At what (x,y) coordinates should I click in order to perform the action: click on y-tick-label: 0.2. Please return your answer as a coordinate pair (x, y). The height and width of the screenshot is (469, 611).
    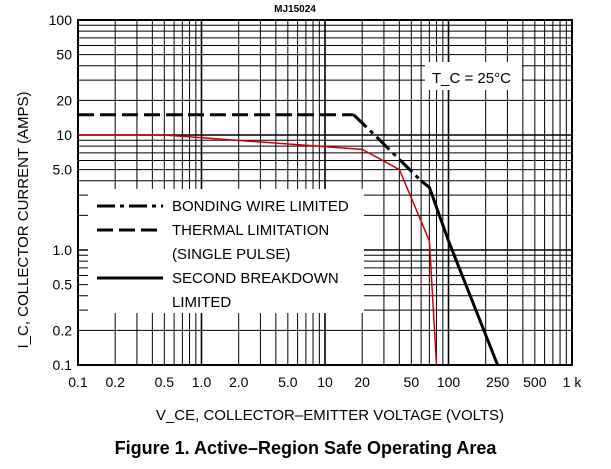
    Looking at the image, I should click on (63, 330).